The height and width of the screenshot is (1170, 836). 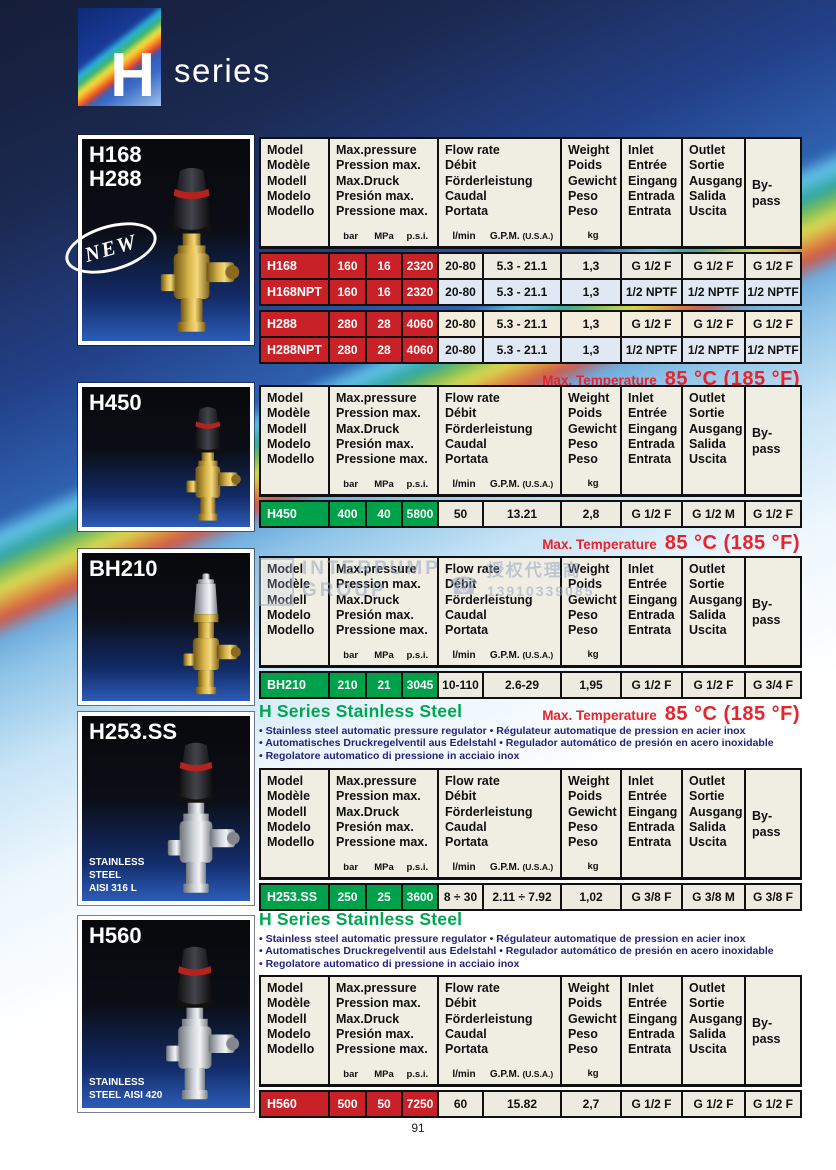 I want to click on product-label-line: H168, so click(x=115, y=154).